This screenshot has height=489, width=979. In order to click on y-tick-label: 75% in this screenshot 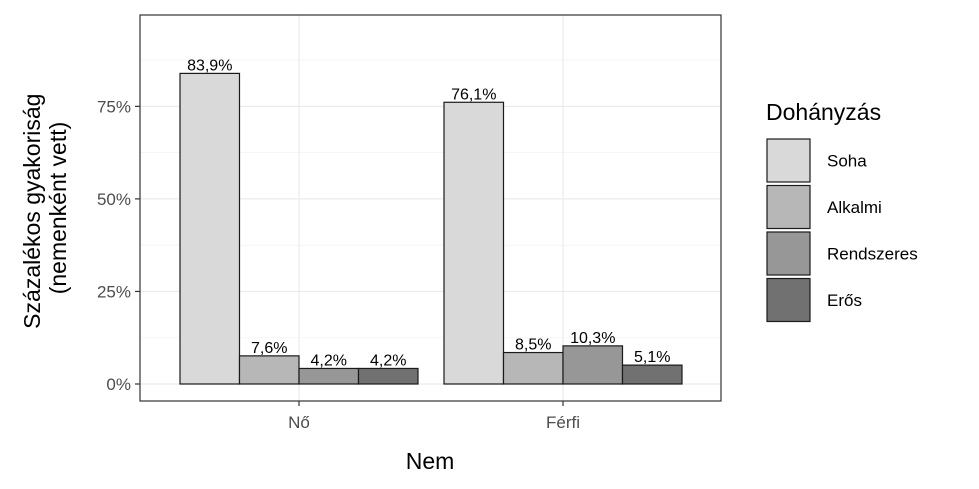, I will do `click(114, 106)`.